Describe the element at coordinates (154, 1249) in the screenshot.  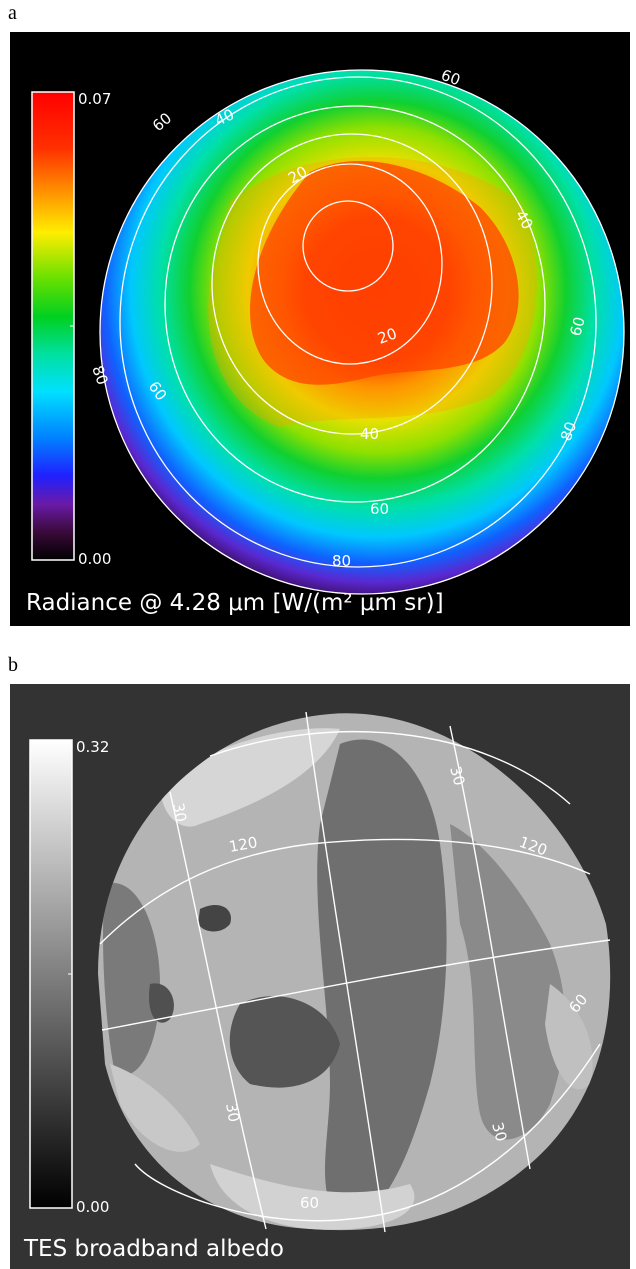
I see `albedo-caption: TES broadband albedo` at that location.